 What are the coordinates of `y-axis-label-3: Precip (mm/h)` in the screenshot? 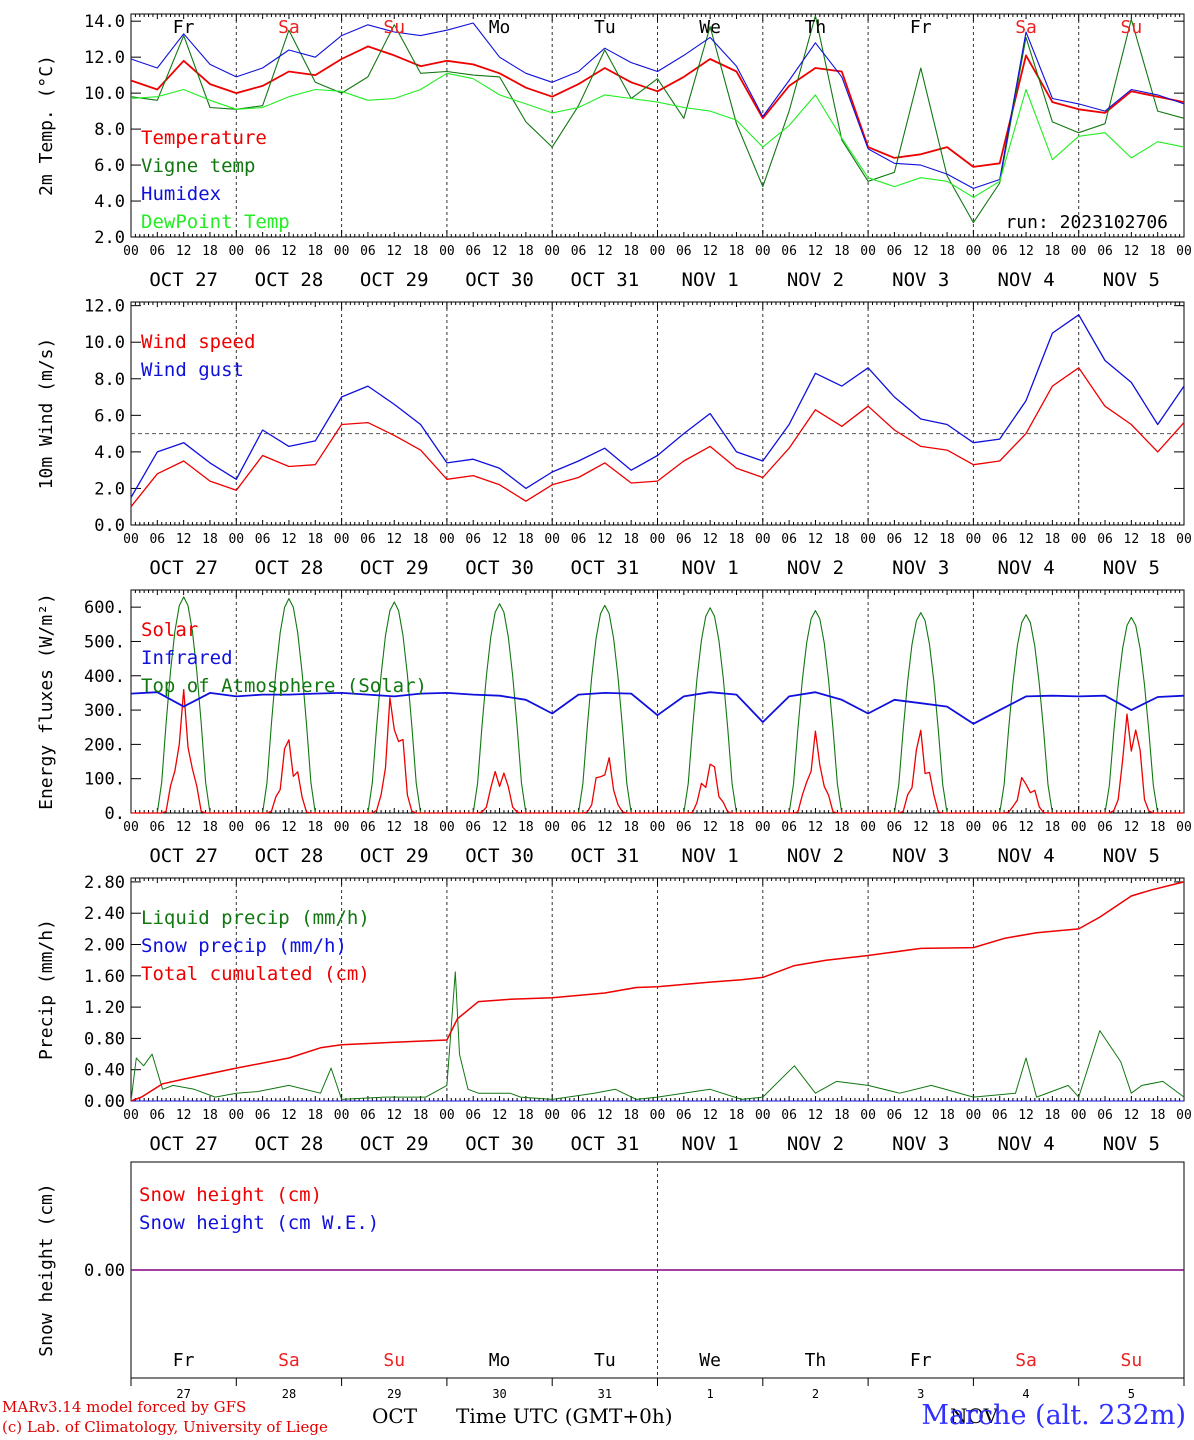 It's located at (46, 989).